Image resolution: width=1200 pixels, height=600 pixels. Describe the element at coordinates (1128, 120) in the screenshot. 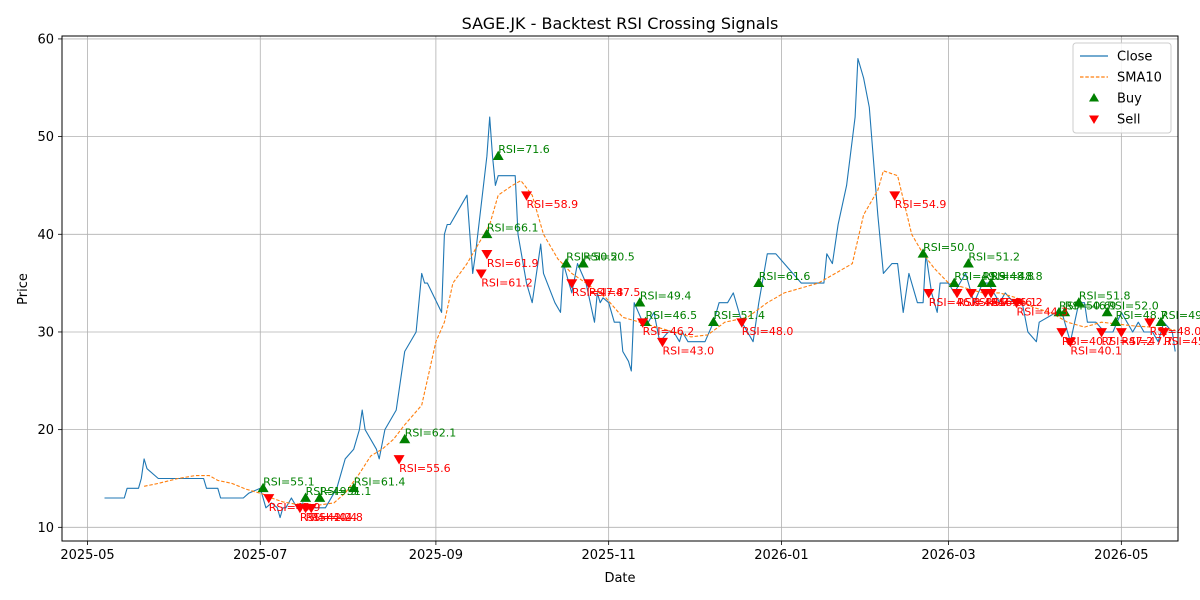

I see `legend-label: Sell` at that location.